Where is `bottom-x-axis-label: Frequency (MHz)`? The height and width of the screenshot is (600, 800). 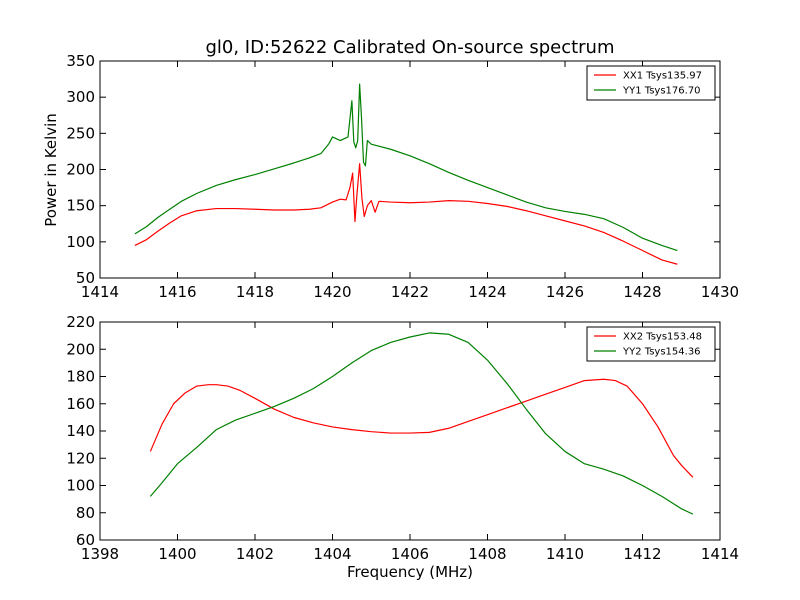 bottom-x-axis-label: Frequency (MHz) is located at coordinates (410, 572).